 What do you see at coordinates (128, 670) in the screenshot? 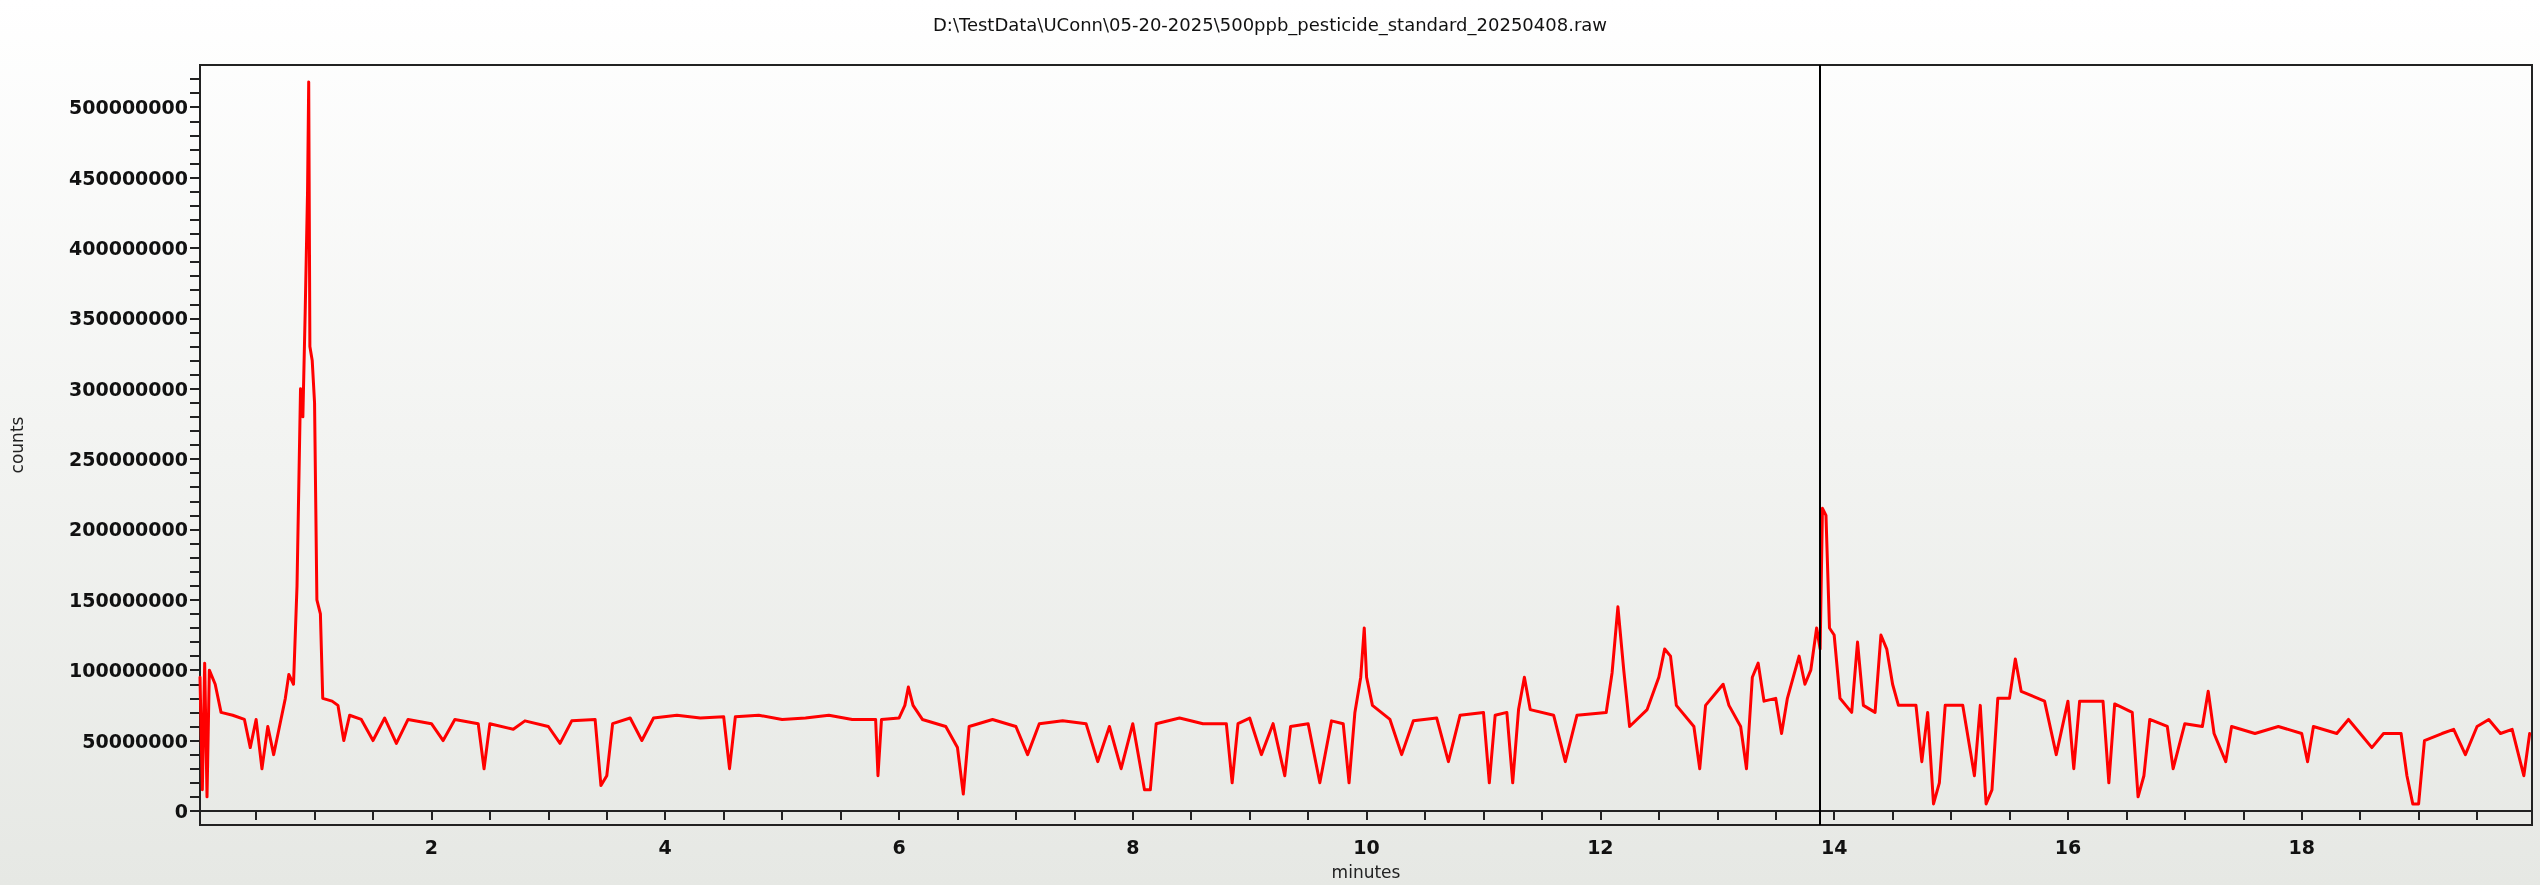
I see `y-tick-label: 100000000` at bounding box center [128, 670].